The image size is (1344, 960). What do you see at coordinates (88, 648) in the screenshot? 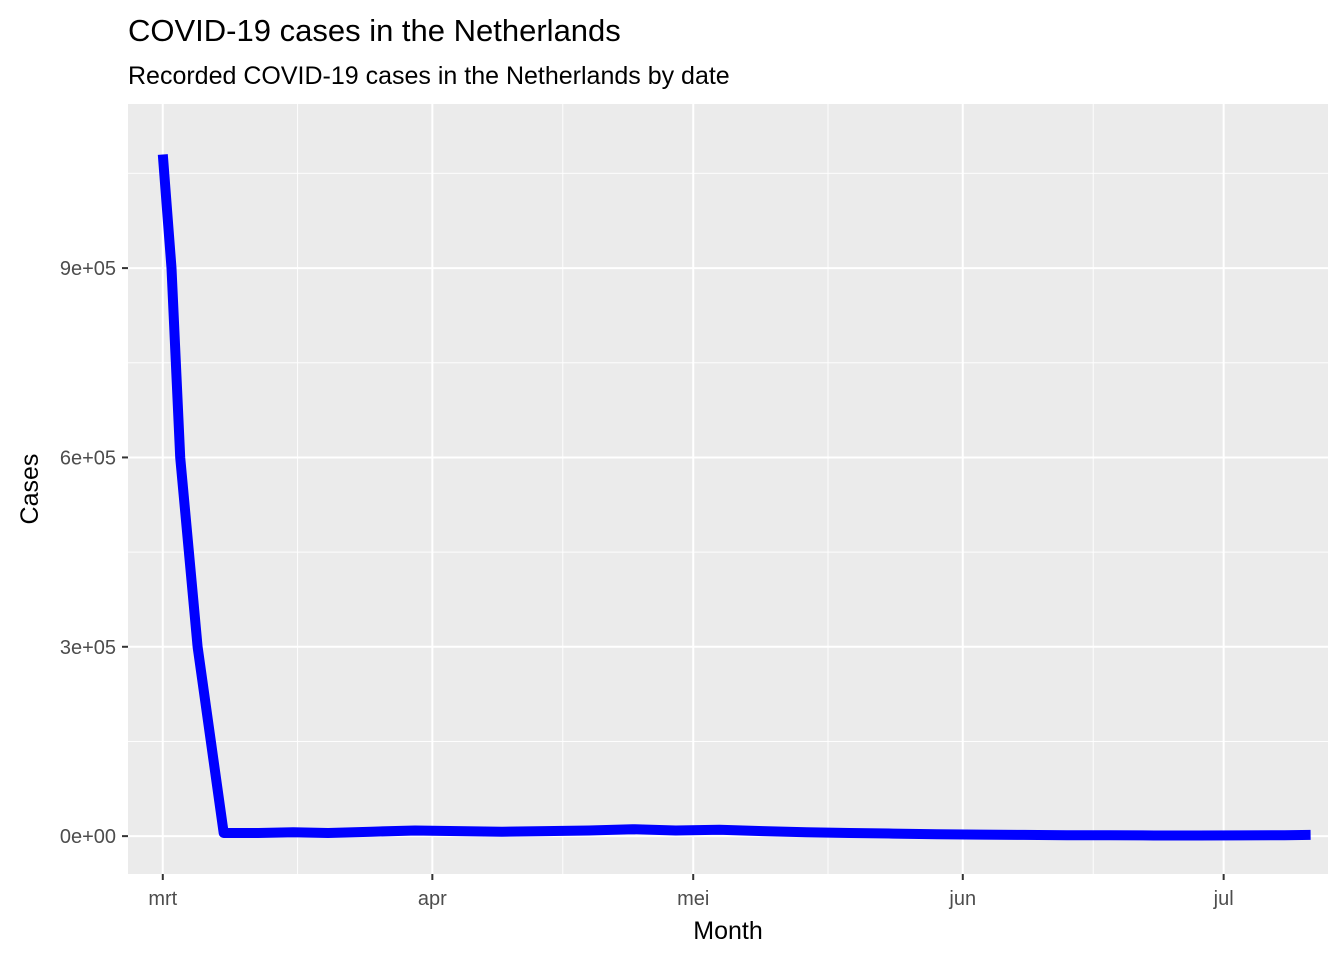
I see `y-tick-label: 3e+05` at bounding box center [88, 648].